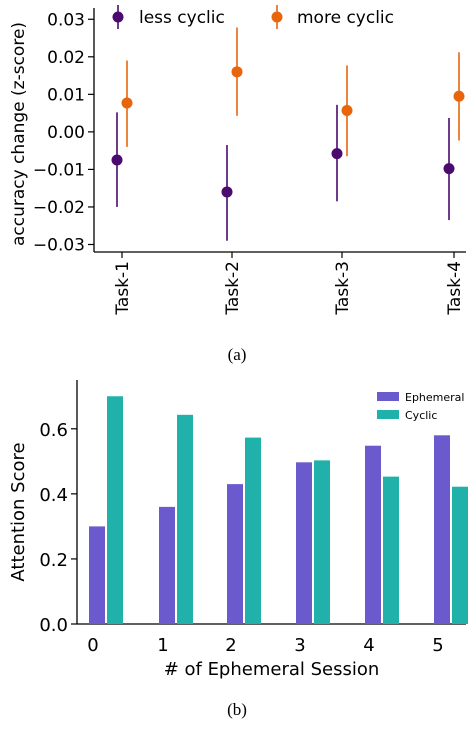 This screenshot has height=740, width=474. I want to click on y-tick-label: −0.03, so click(59, 245).